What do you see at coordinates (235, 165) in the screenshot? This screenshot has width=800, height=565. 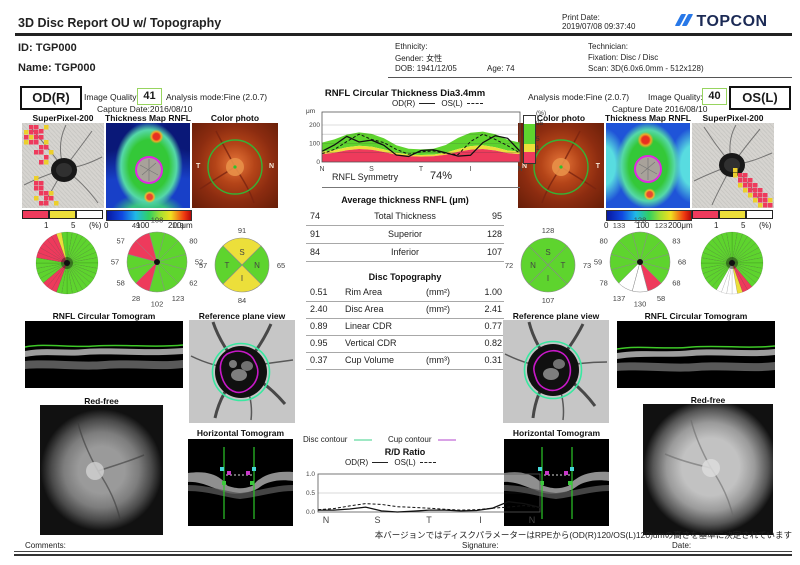 I see `od-colorphoto-image: T N` at bounding box center [235, 165].